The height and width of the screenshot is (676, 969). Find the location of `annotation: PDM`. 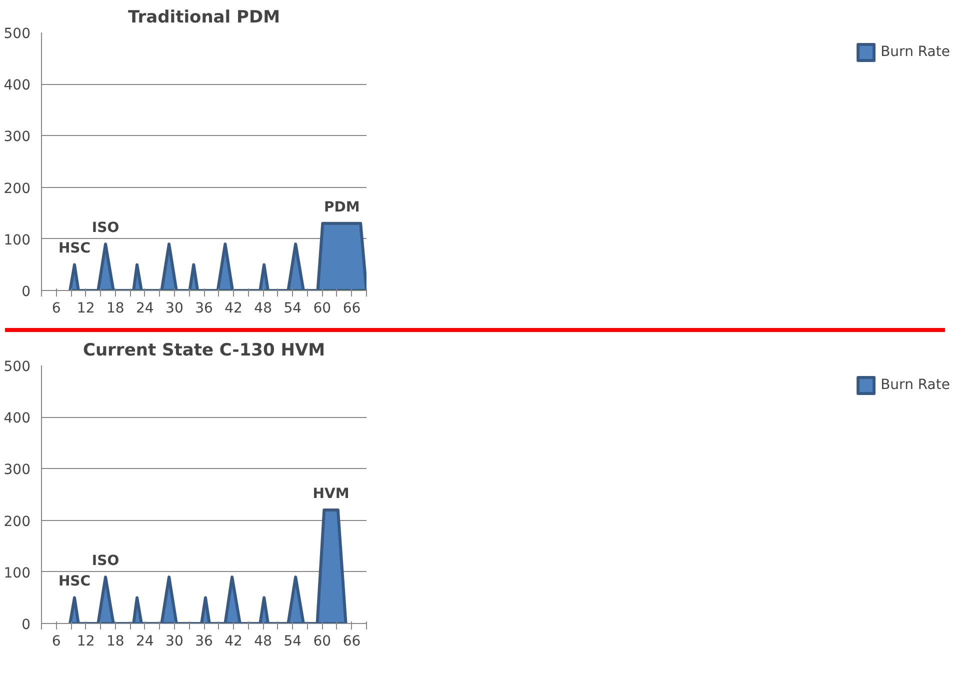

annotation: PDM is located at coordinates (342, 207).